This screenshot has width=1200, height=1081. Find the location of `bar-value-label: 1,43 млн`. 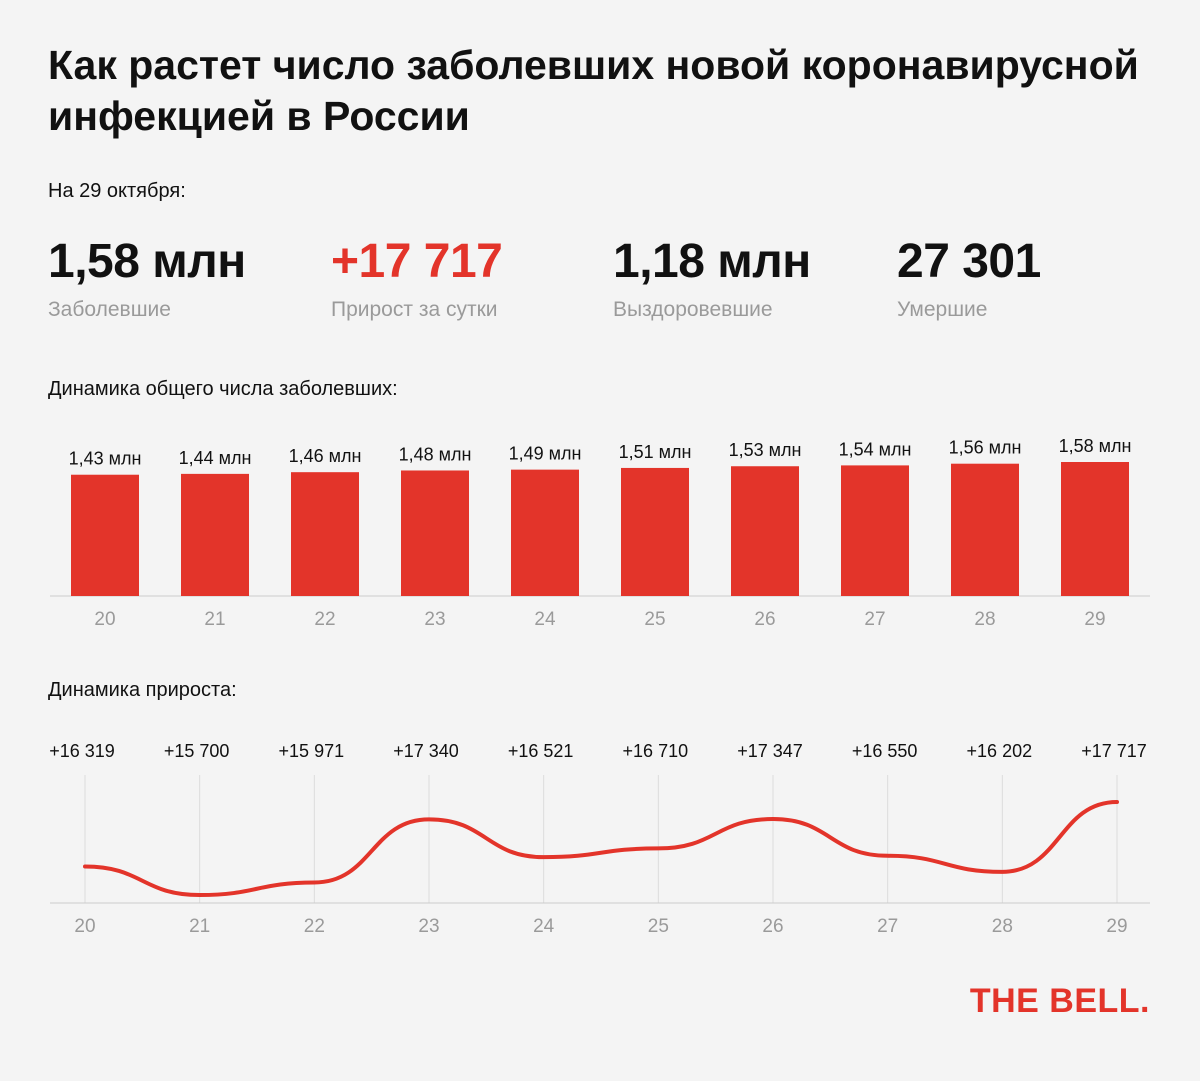

bar-value-label: 1,43 млн is located at coordinates (105, 459).